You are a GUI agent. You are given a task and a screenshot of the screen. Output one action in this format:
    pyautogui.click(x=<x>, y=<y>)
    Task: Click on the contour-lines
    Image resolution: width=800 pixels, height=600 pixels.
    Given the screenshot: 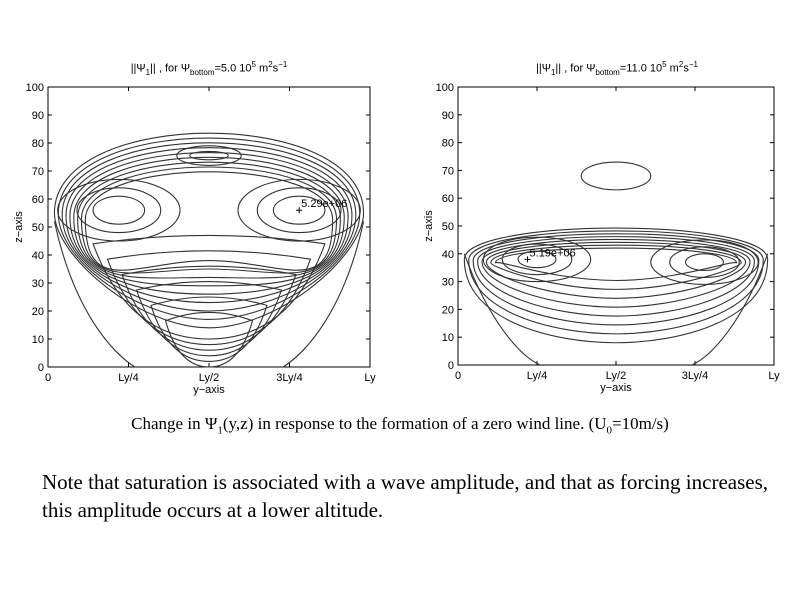 What is the action you would take?
    pyautogui.click(x=616, y=263)
    